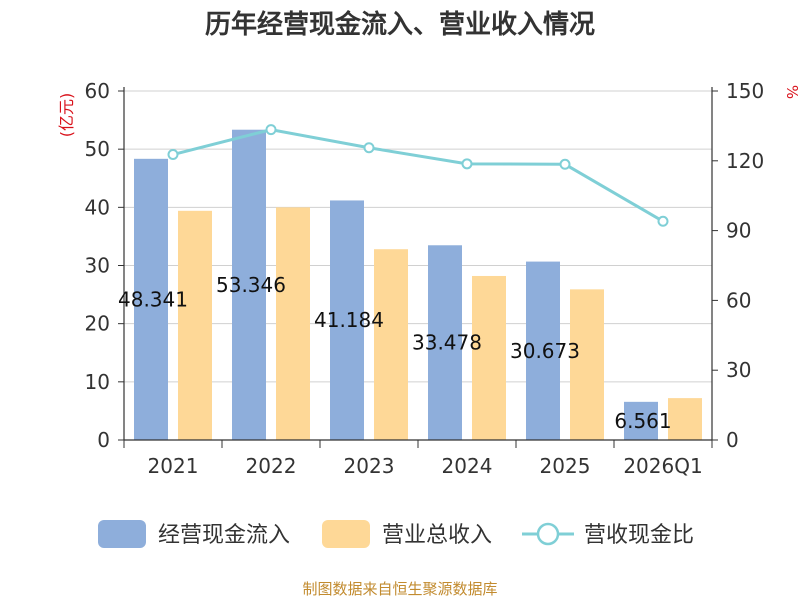 This screenshot has height=600, width=800. What do you see at coordinates (97, 324) in the screenshot?
I see `left-axis-tick-label: 20` at bounding box center [97, 324].